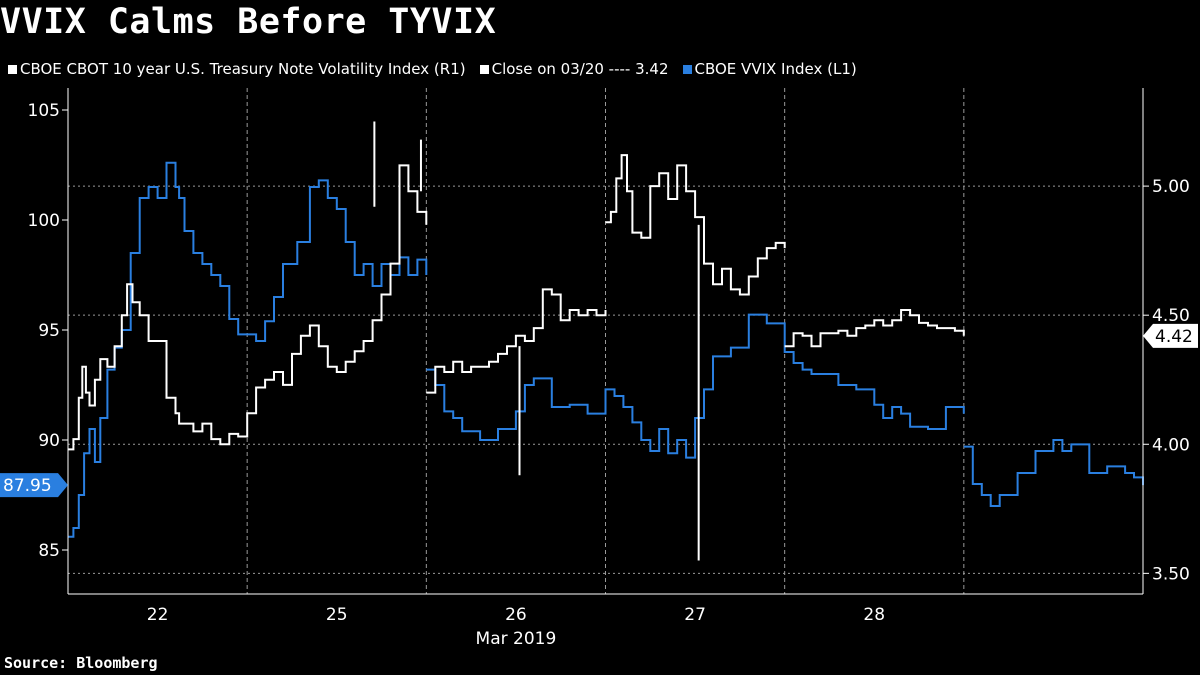 This screenshot has height=675, width=1200. Describe the element at coordinates (49, 331) in the screenshot. I see `left-tick-label: 95` at that location.